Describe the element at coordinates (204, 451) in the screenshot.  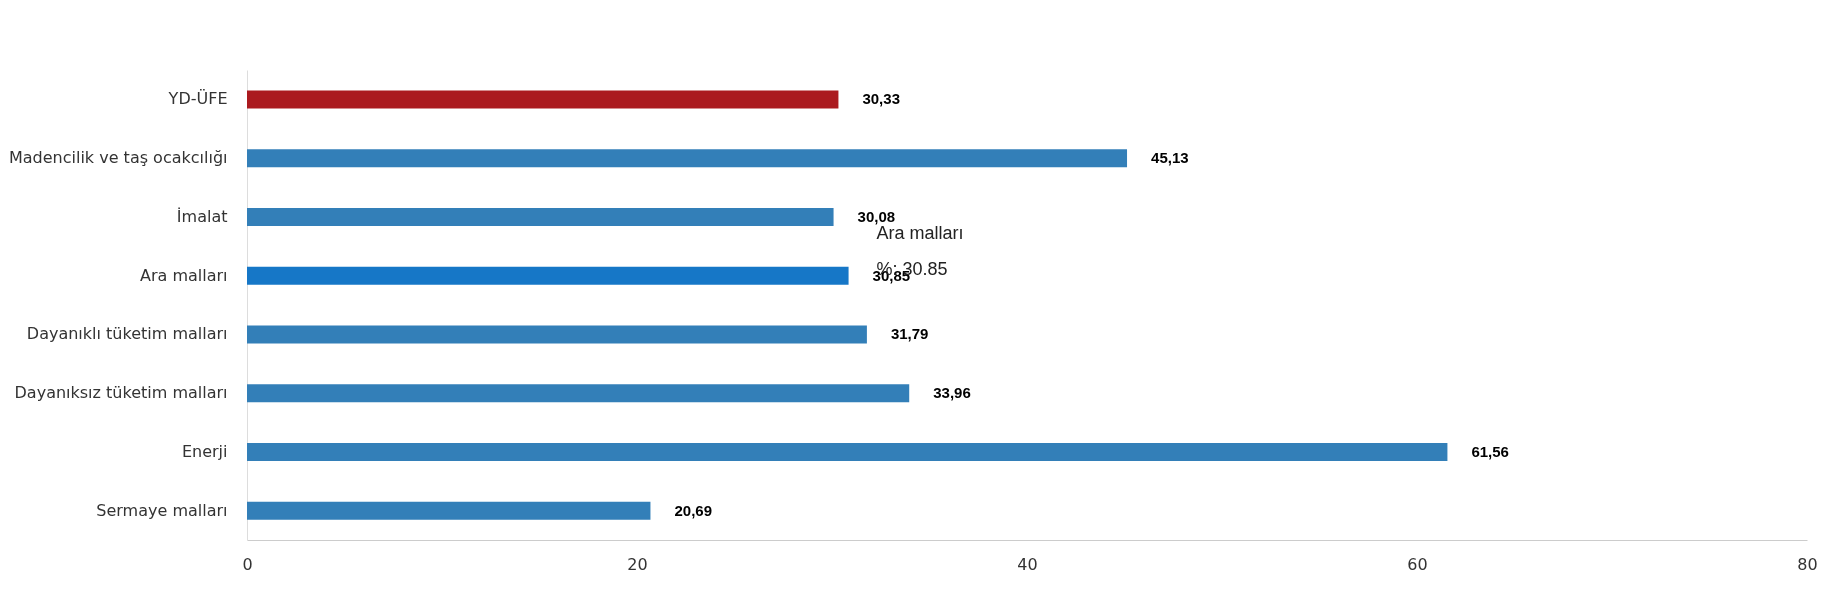
I see `y-tick-label: Enerji` at that location.